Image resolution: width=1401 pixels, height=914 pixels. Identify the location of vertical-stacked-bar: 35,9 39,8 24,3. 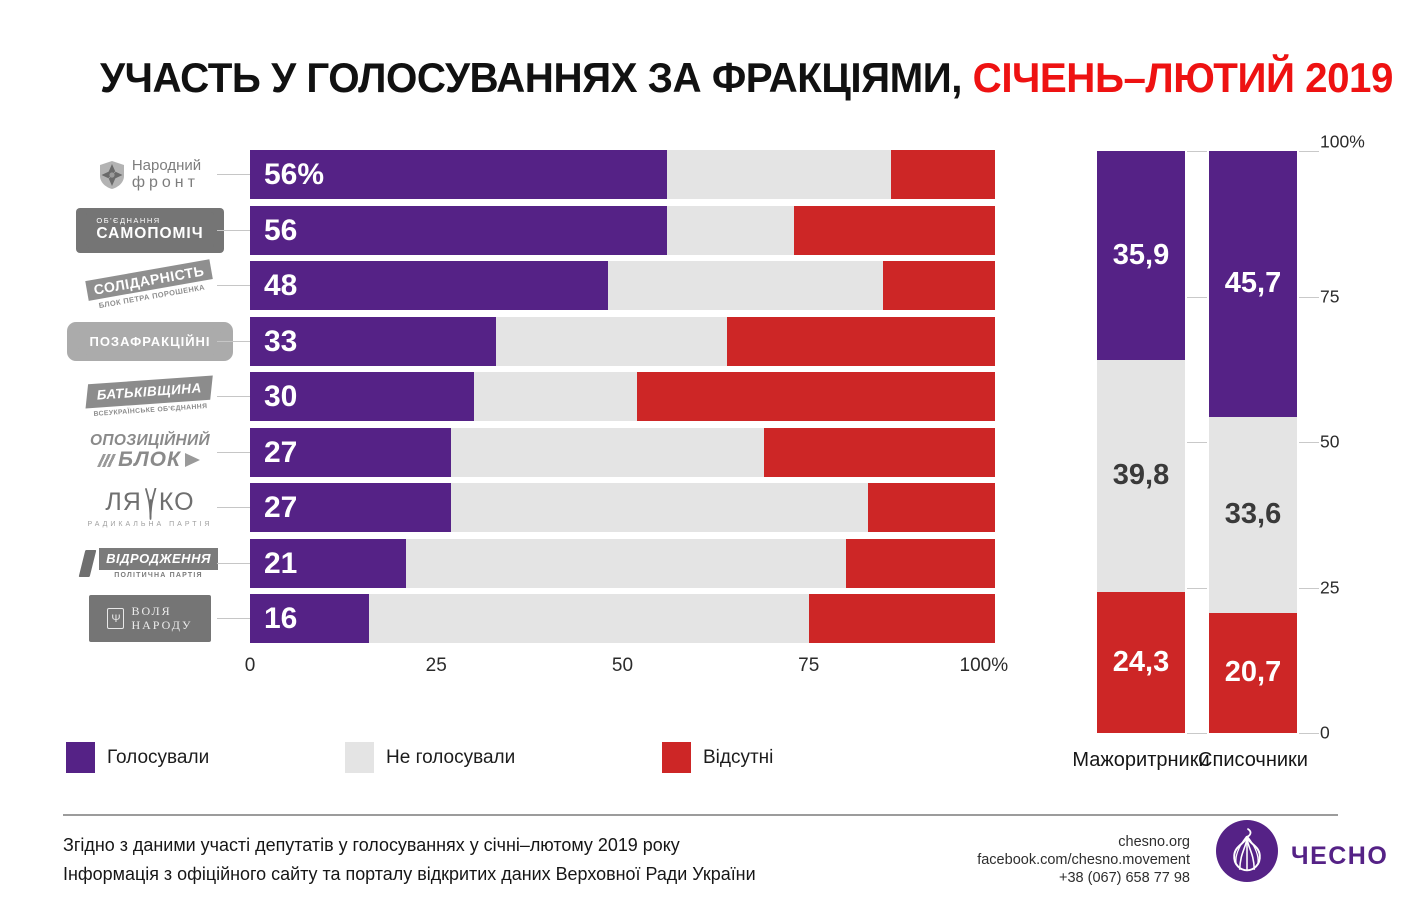
(1141, 442).